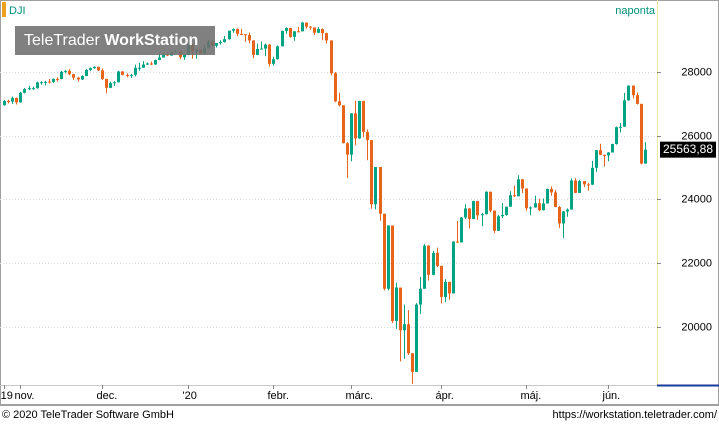 The image size is (719, 425). What do you see at coordinates (278, 396) in the screenshot?
I see `x-tick-label: febr.` at bounding box center [278, 396].